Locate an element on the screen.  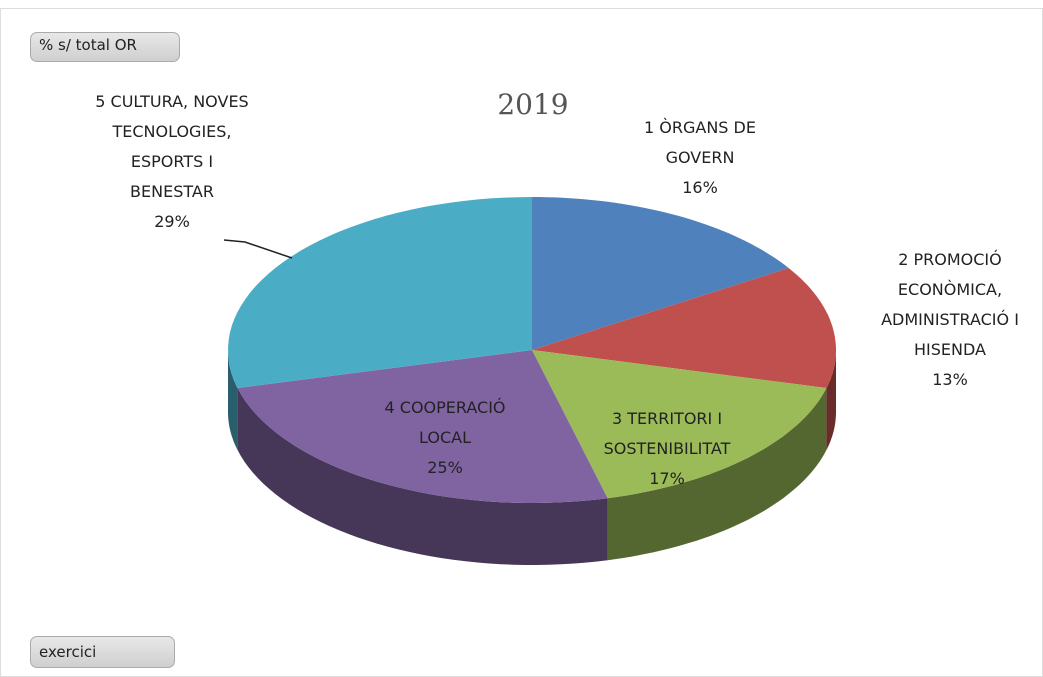
field-button: % s/ total OR is located at coordinates (105, 47).